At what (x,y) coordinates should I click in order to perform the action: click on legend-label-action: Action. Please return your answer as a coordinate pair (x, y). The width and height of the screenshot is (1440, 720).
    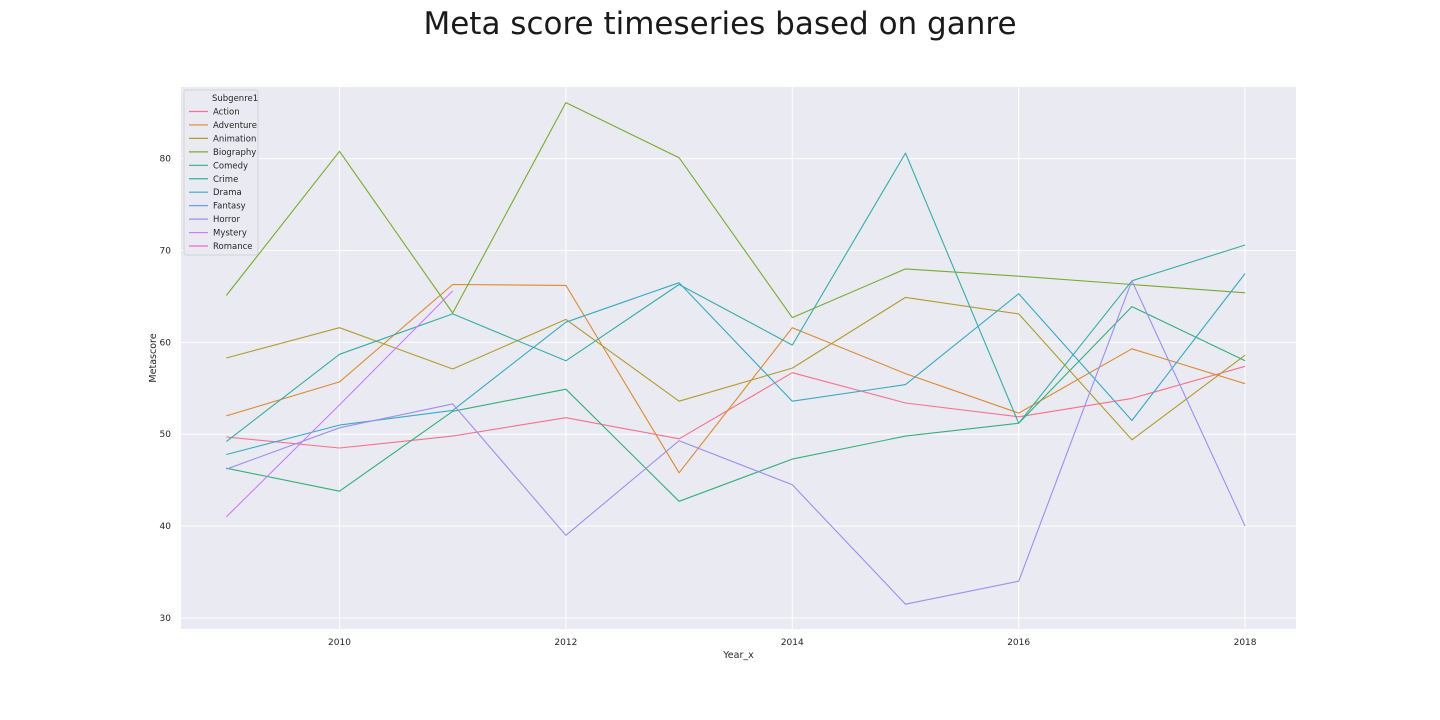
    Looking at the image, I should click on (226, 113).